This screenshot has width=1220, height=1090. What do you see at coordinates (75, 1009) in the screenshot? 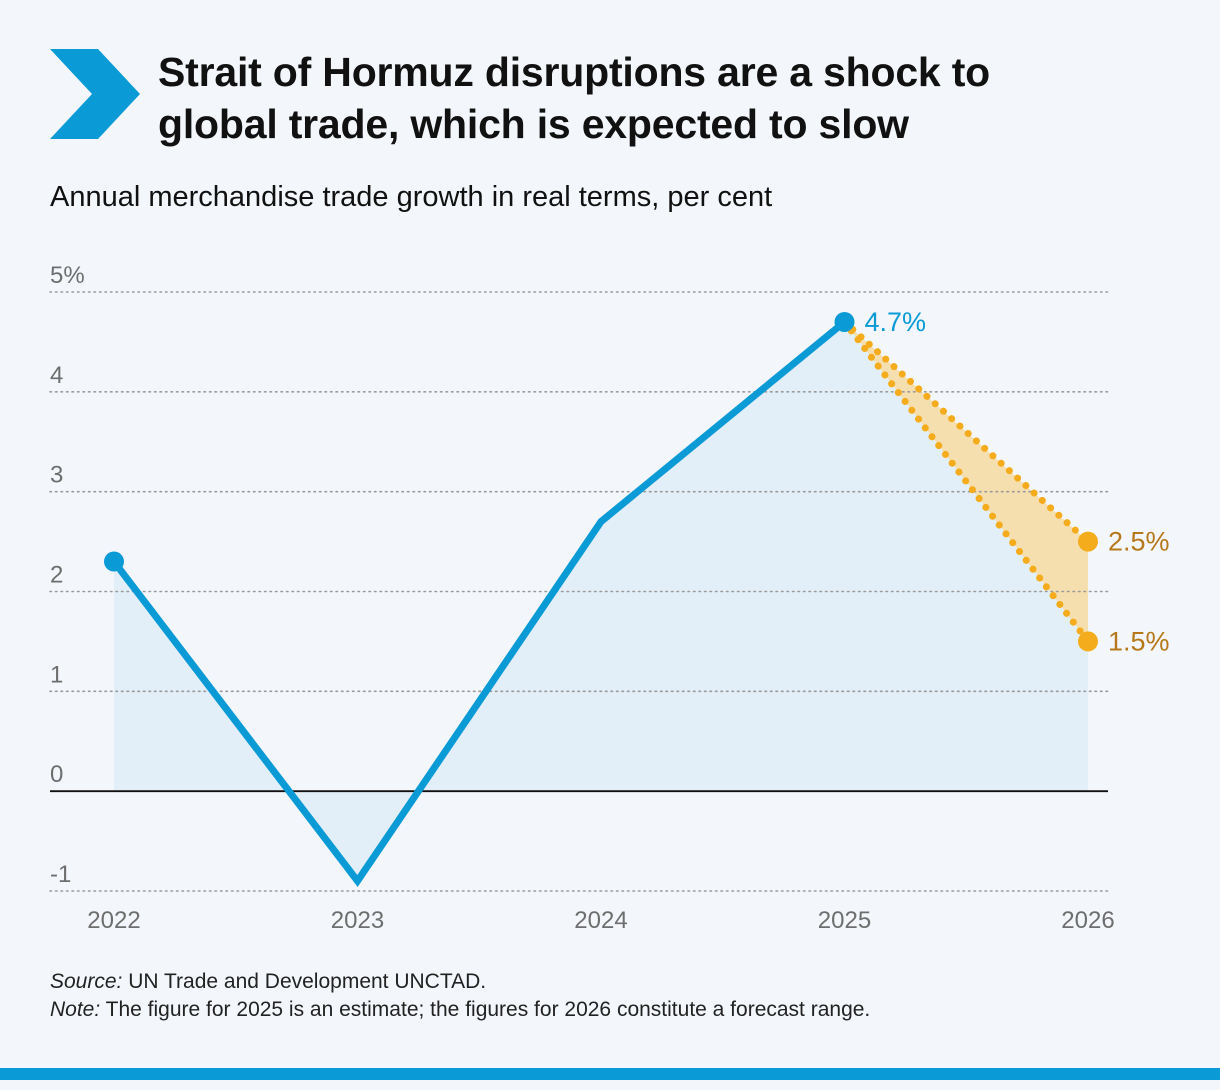
I see `note-label: Note:` at bounding box center [75, 1009].